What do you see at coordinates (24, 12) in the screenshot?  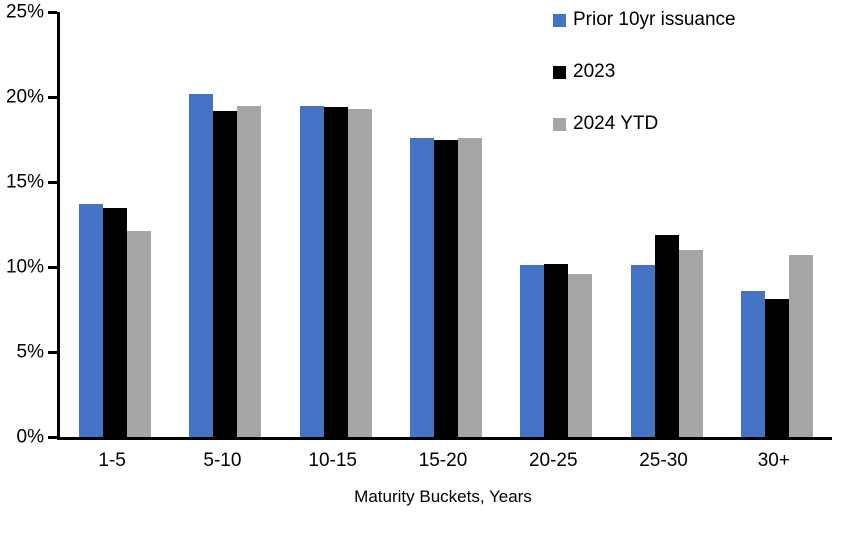 I see `y-tick-label: 25%` at bounding box center [24, 12].